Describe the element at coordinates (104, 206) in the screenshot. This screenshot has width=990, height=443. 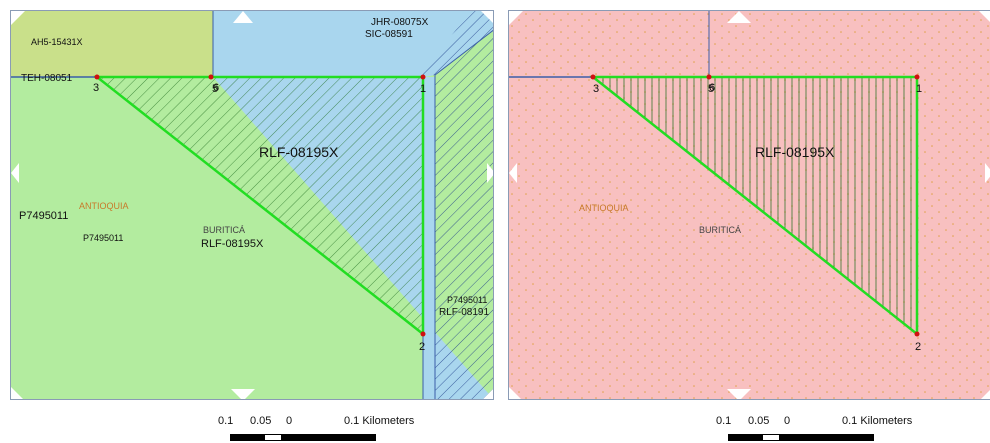
I see `region-label: ANTIOQUIA` at that location.